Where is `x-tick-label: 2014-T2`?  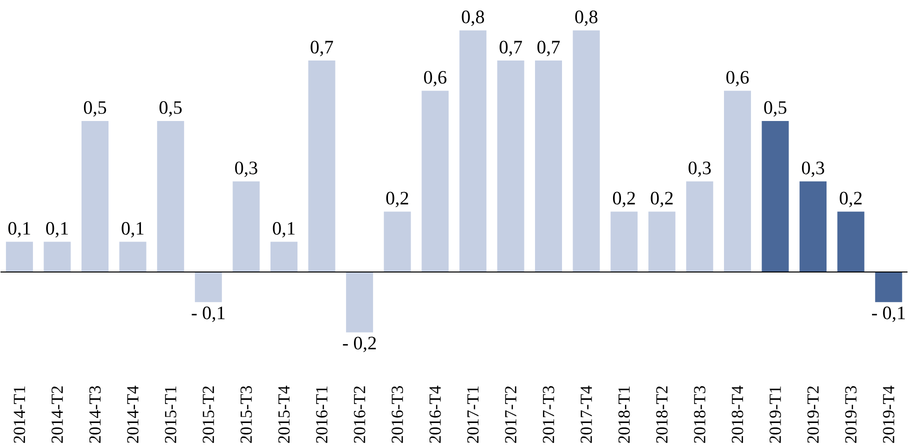
x-tick-label: 2014-T2 is located at coordinates (57, 414).